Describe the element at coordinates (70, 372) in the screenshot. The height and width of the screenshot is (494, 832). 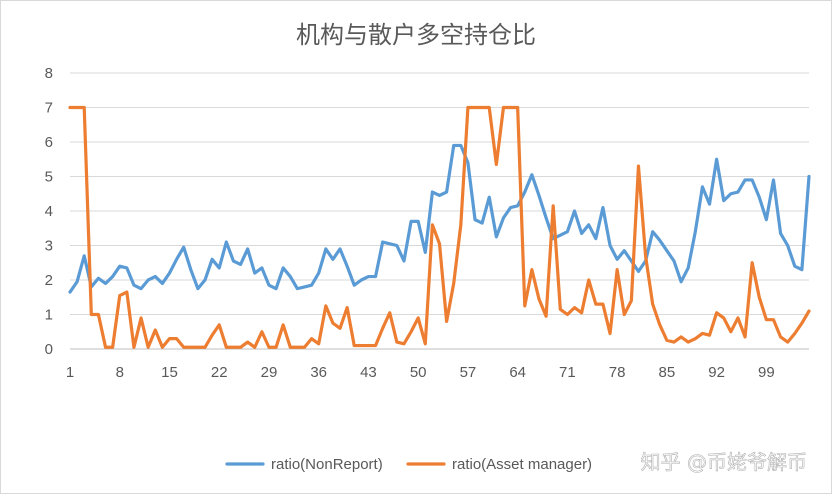
I see `x-tick-label: 1` at that location.